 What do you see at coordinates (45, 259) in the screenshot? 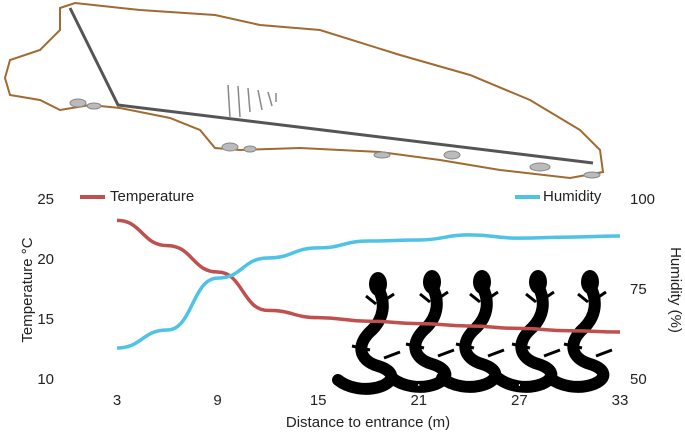
I see `y-tick-label: 20` at bounding box center [45, 259].